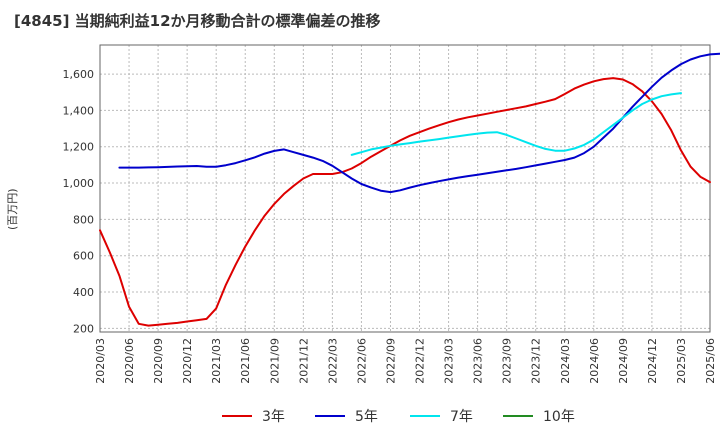  Describe the element at coordinates (518, 416) in the screenshot. I see `legend-swatch-10y` at that location.